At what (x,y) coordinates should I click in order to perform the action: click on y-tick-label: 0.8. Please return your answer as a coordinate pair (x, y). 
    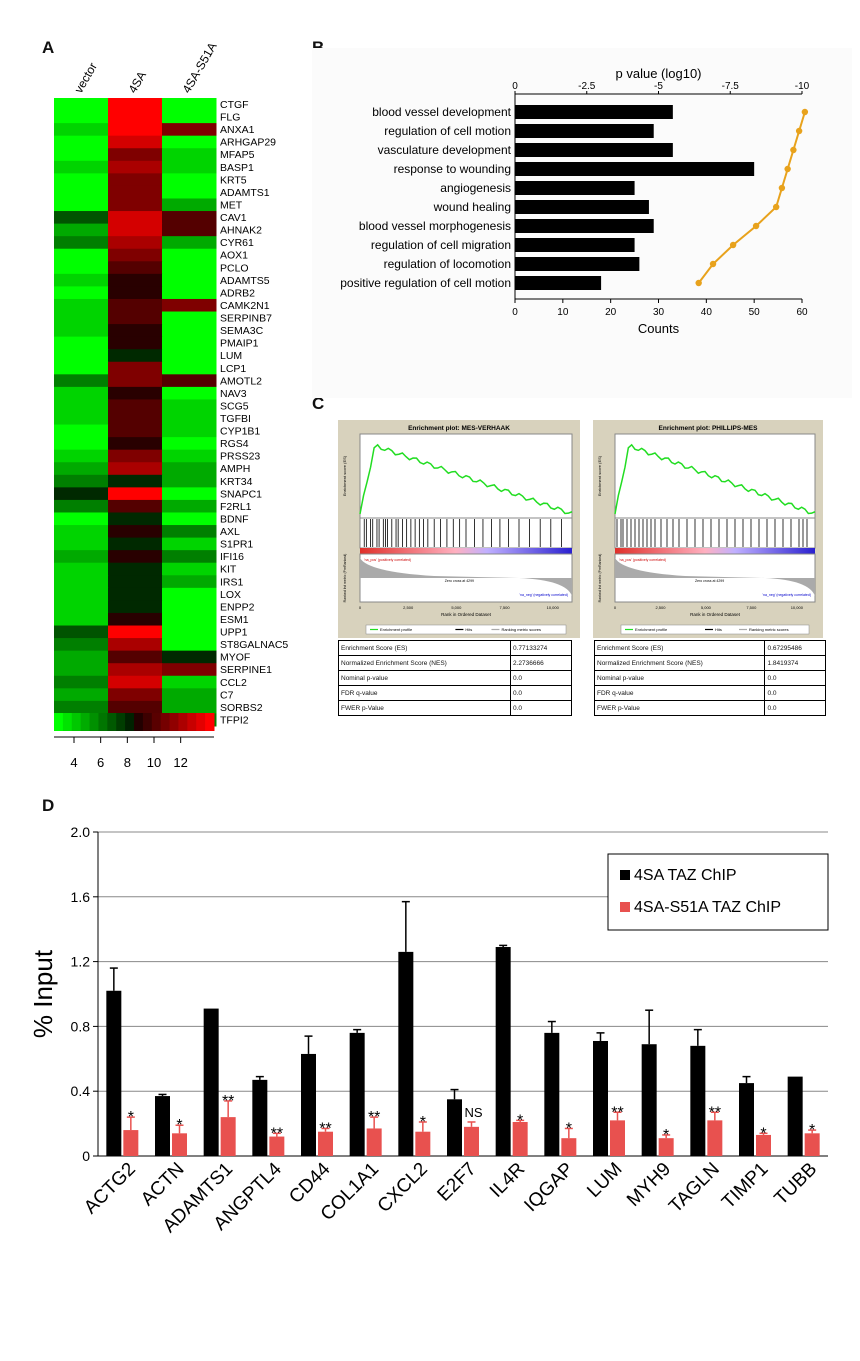
    Looking at the image, I should click on (81, 1026).